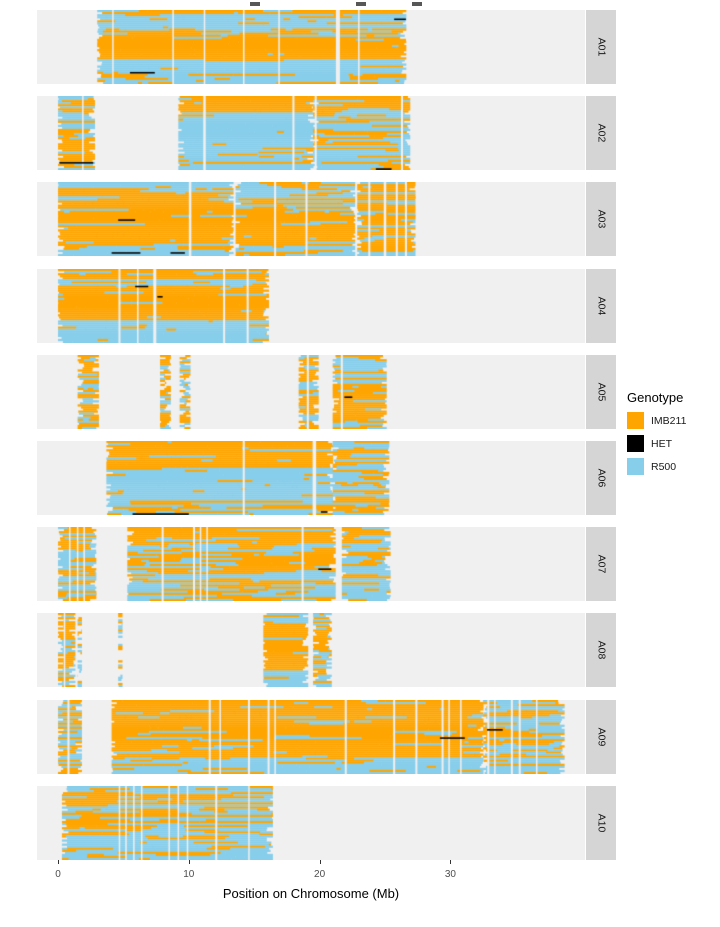  What do you see at coordinates (655, 397) in the screenshot?
I see `legend-title: Genotype` at bounding box center [655, 397].